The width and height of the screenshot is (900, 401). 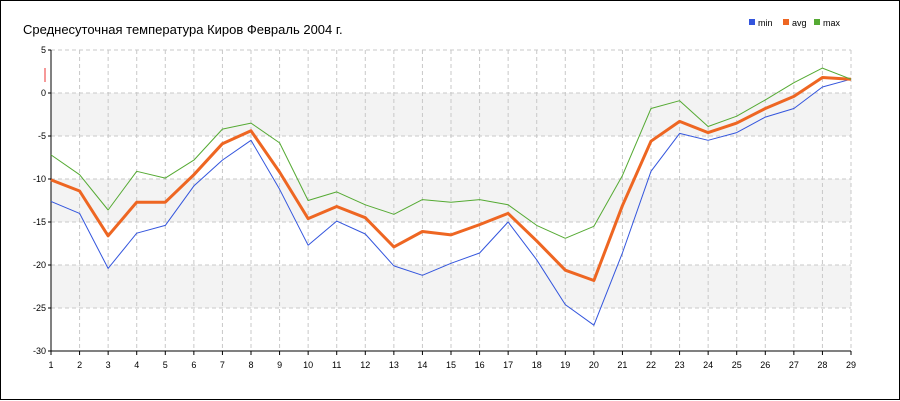 What do you see at coordinates (737, 365) in the screenshot?
I see `x-tick-label: 25` at bounding box center [737, 365].